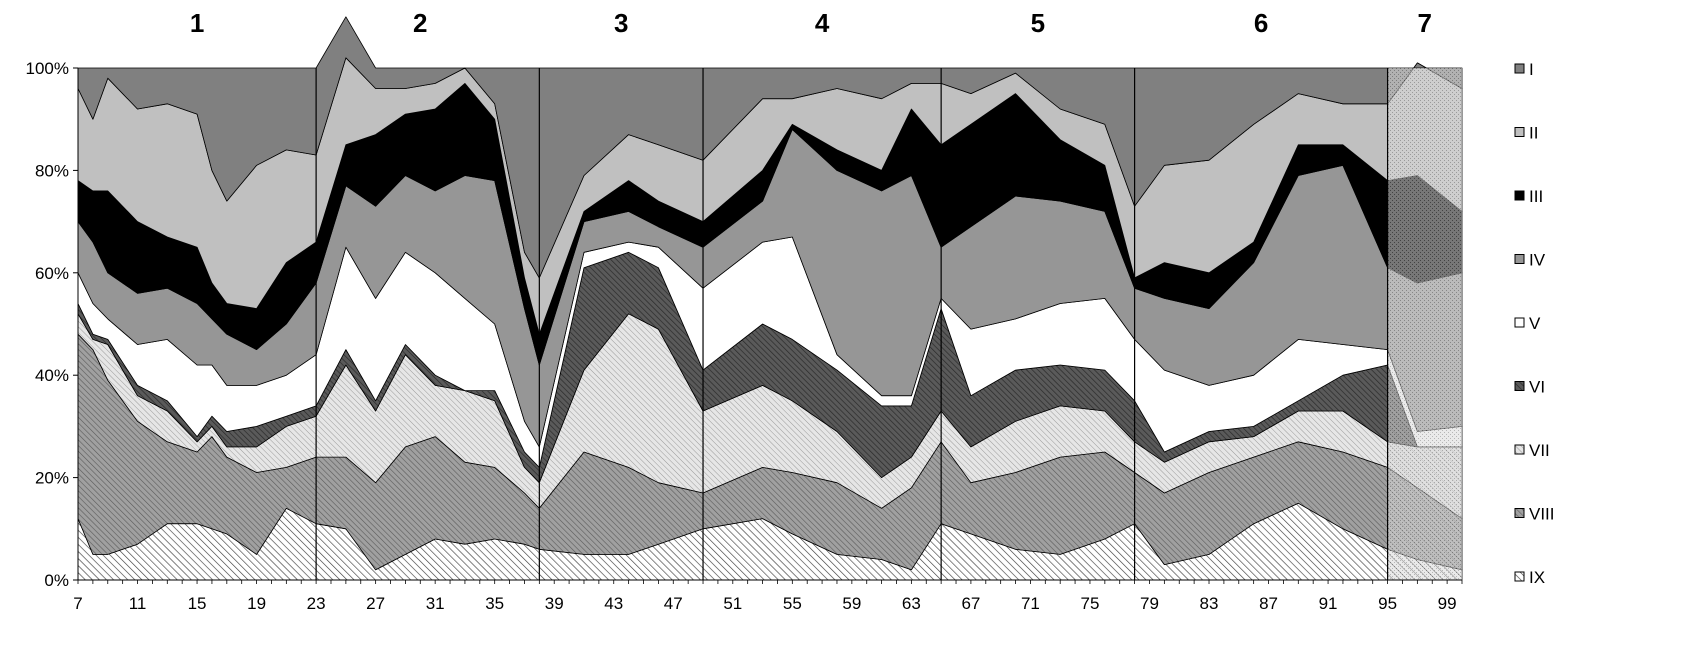 The width and height of the screenshot is (1698, 670). I want to click on legend-item-i: I, so click(1524, 69).